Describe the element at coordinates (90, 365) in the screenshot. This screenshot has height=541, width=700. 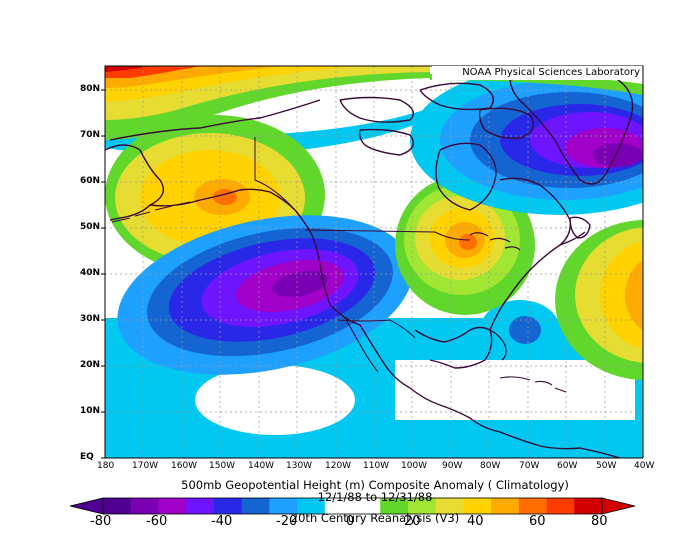
I see `lat-label: 20N` at that location.